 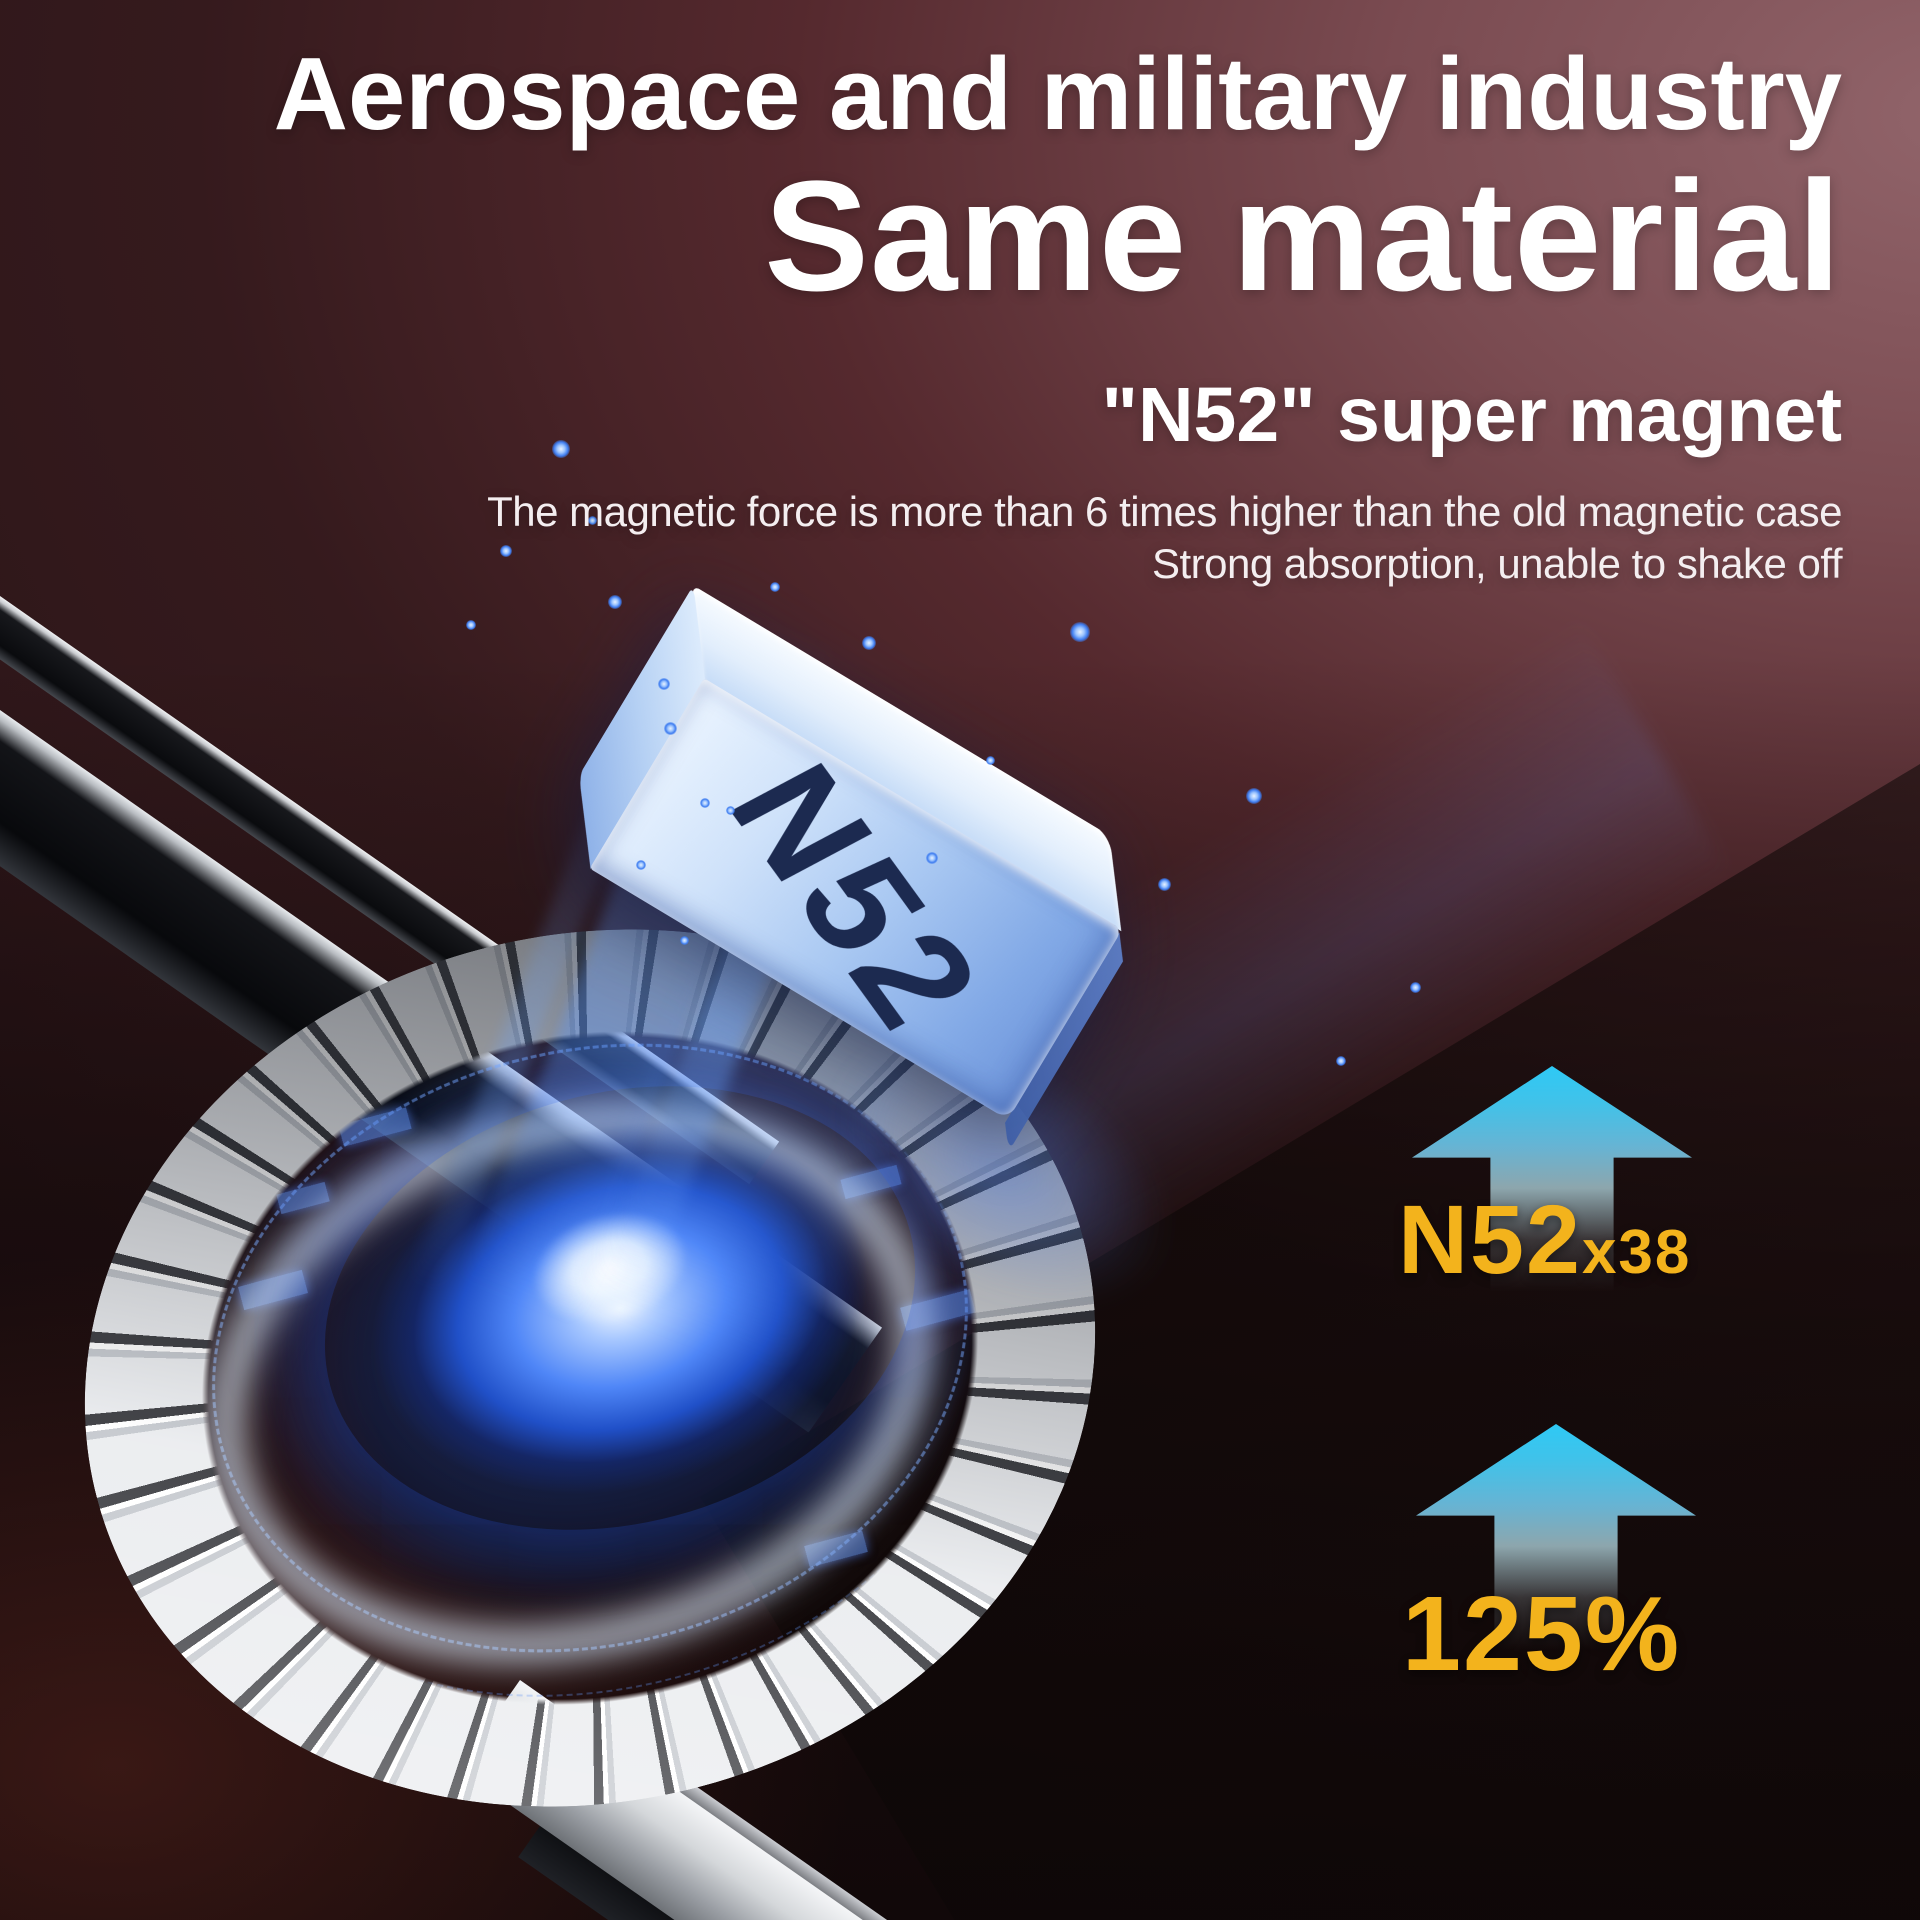 I want to click on stat-magnet-count: N52x38, so click(x=1578, y=1183).